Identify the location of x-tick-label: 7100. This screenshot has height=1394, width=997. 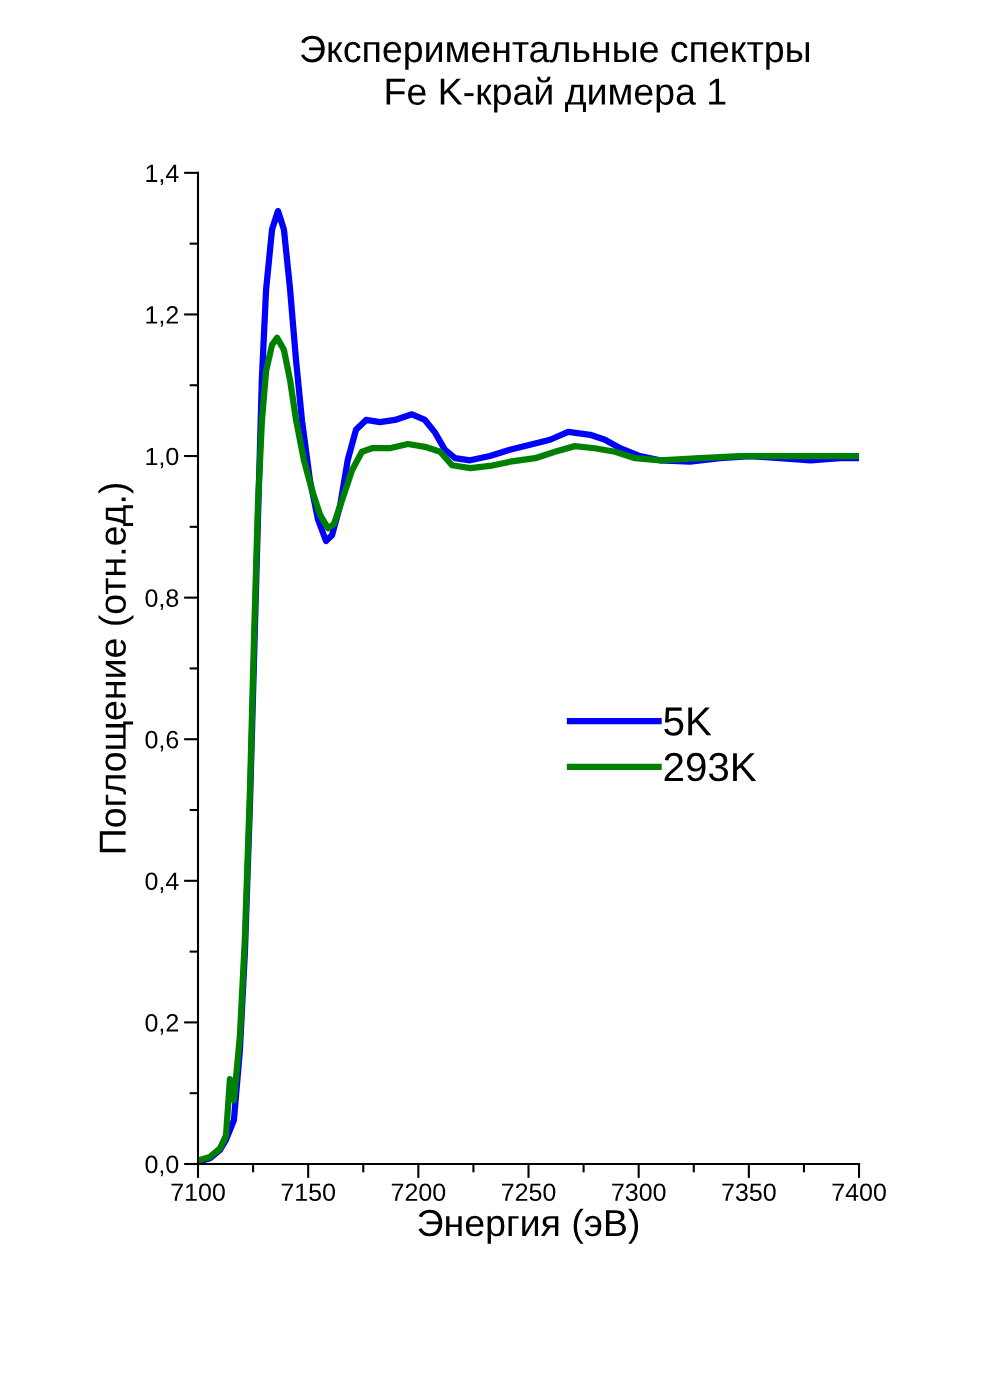
(198, 1192).